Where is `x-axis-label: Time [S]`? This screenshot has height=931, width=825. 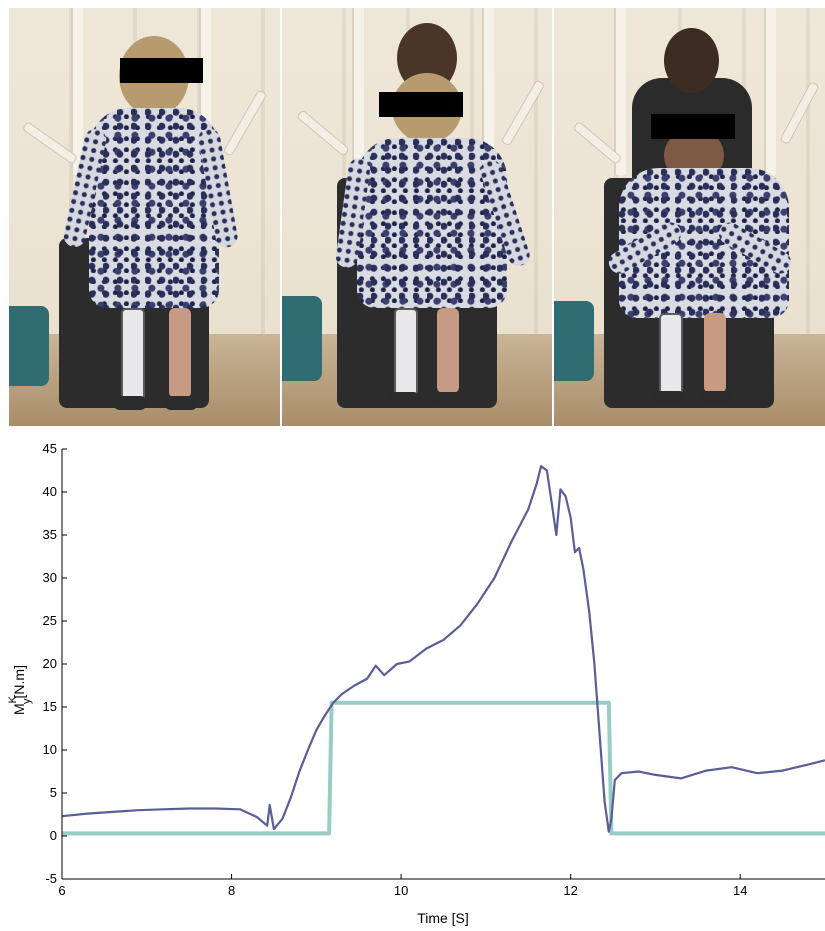 x-axis-label: Time [S] is located at coordinates (443, 918).